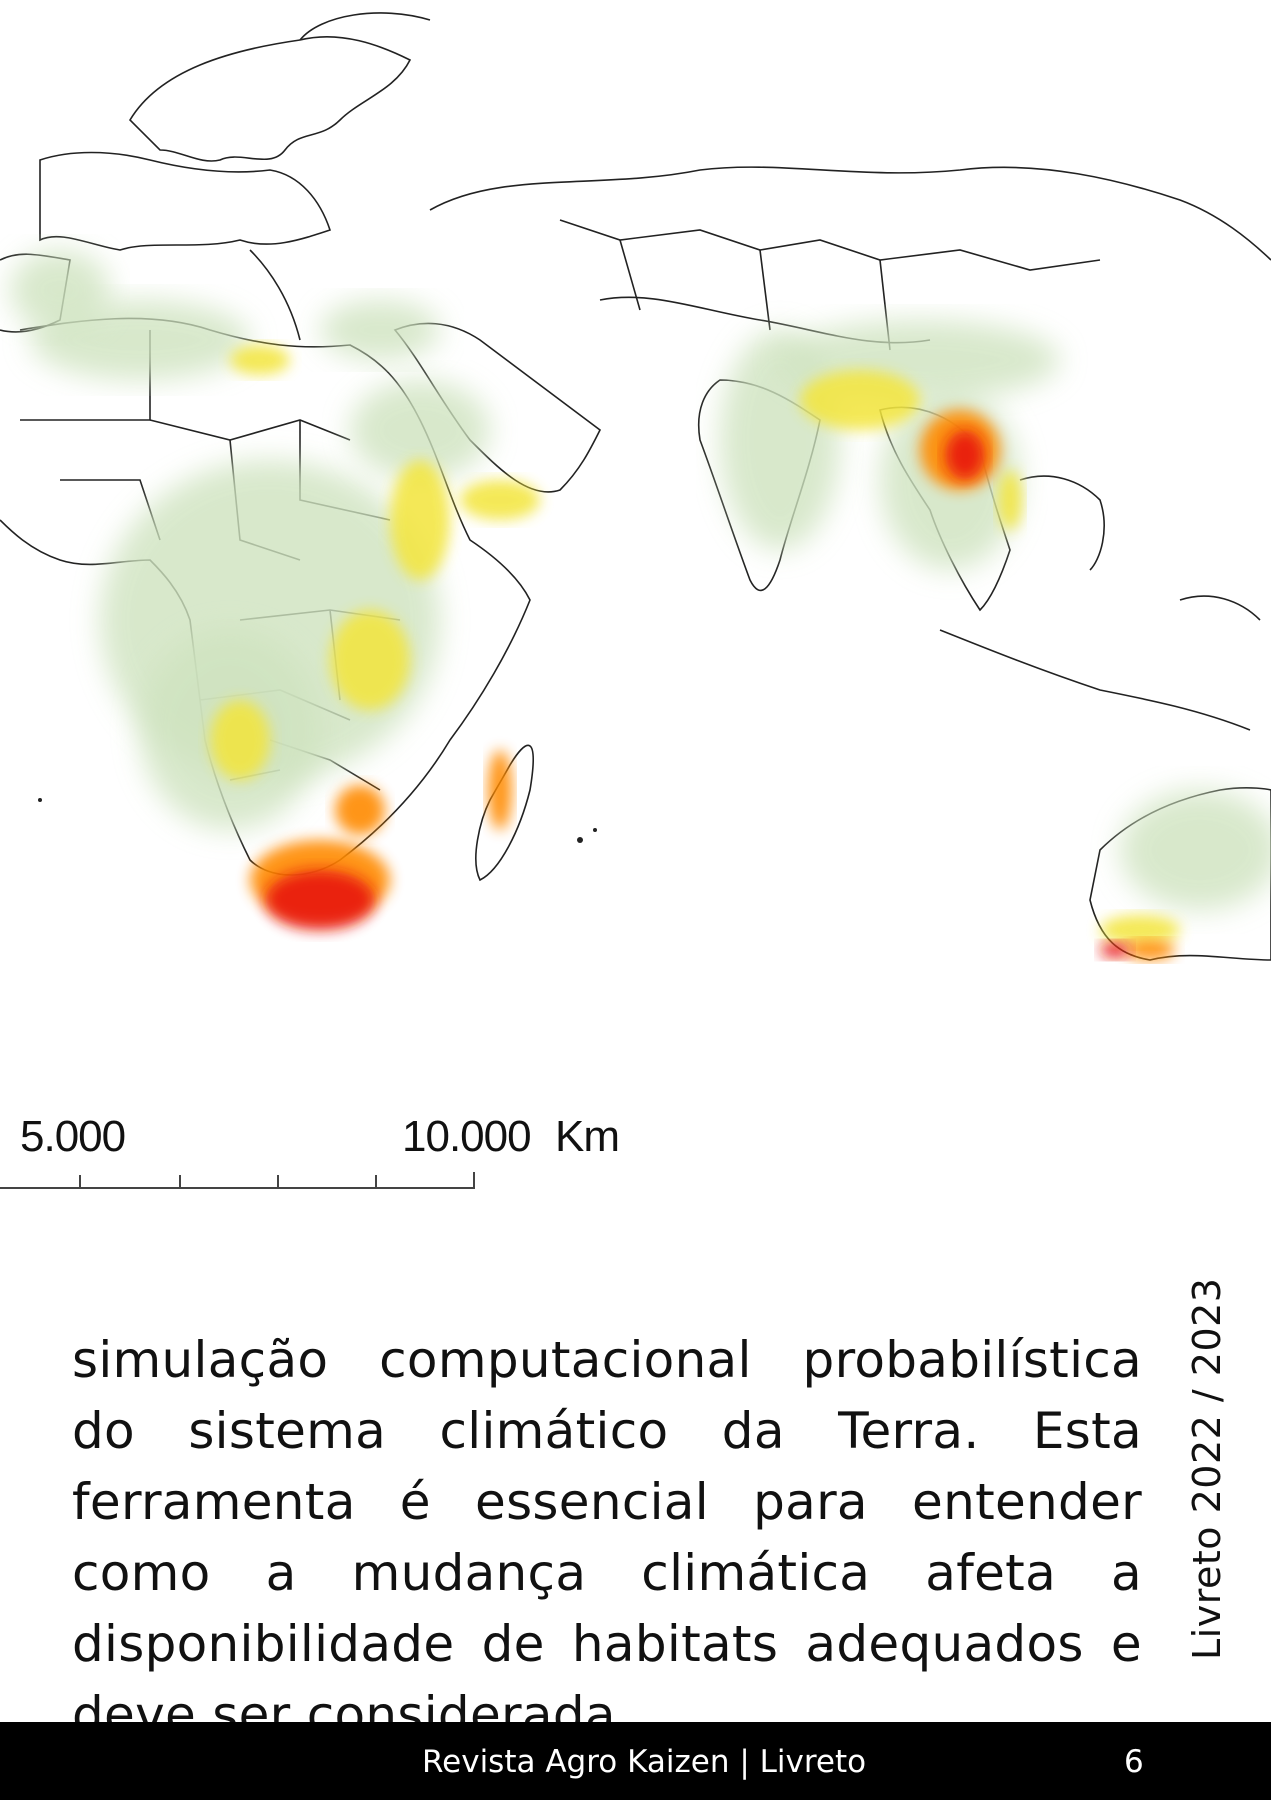 The width and height of the screenshot is (1271, 1800). Describe the element at coordinates (73, 1136) in the screenshot. I see `scale-label-5000: 5.000` at that location.